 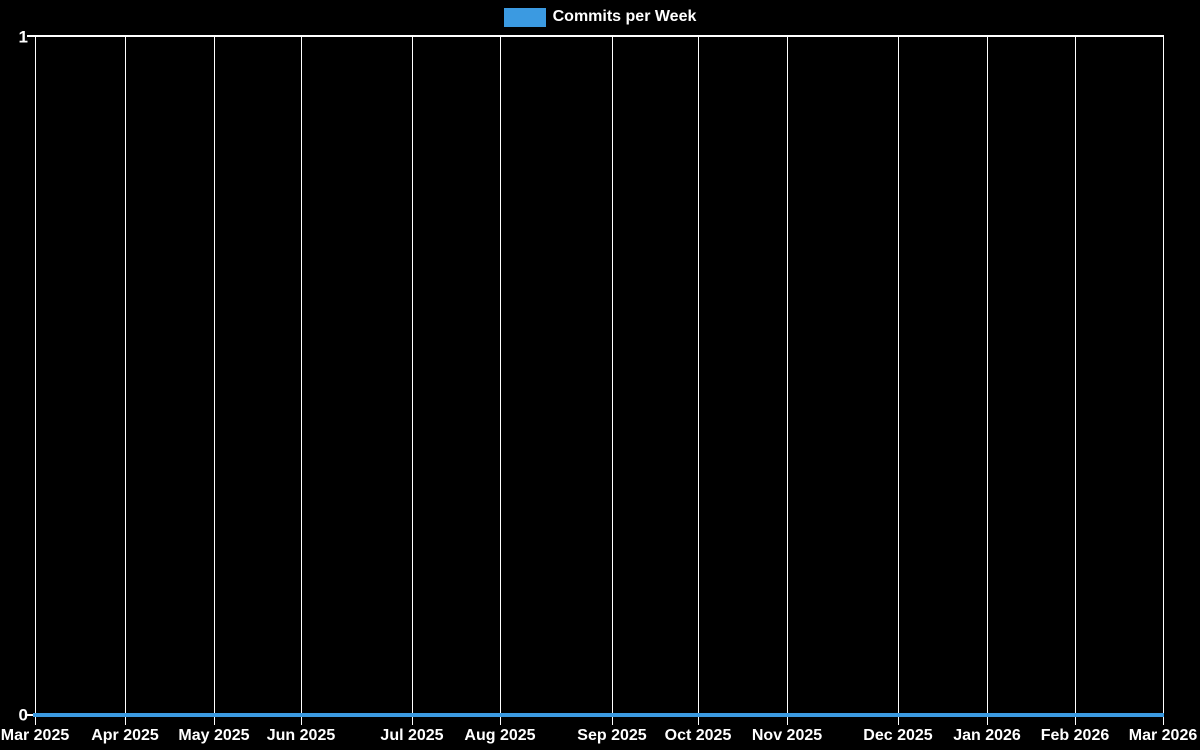 I want to click on legend-label: Commits per Week, so click(x=624, y=16).